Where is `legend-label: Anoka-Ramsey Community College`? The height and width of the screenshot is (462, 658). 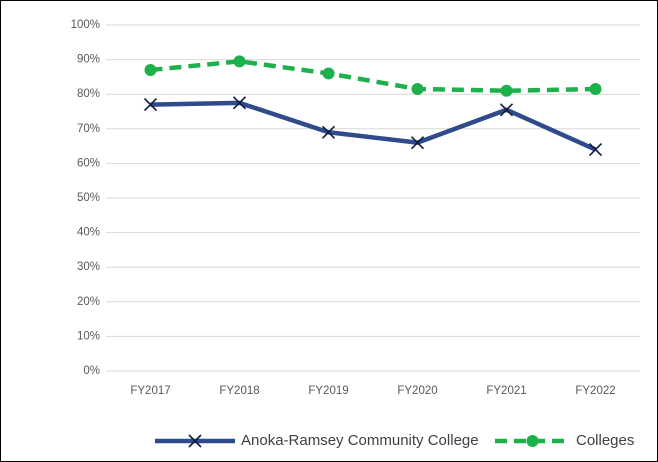 legend-label: Anoka-Ramsey Community College is located at coordinates (360, 440).